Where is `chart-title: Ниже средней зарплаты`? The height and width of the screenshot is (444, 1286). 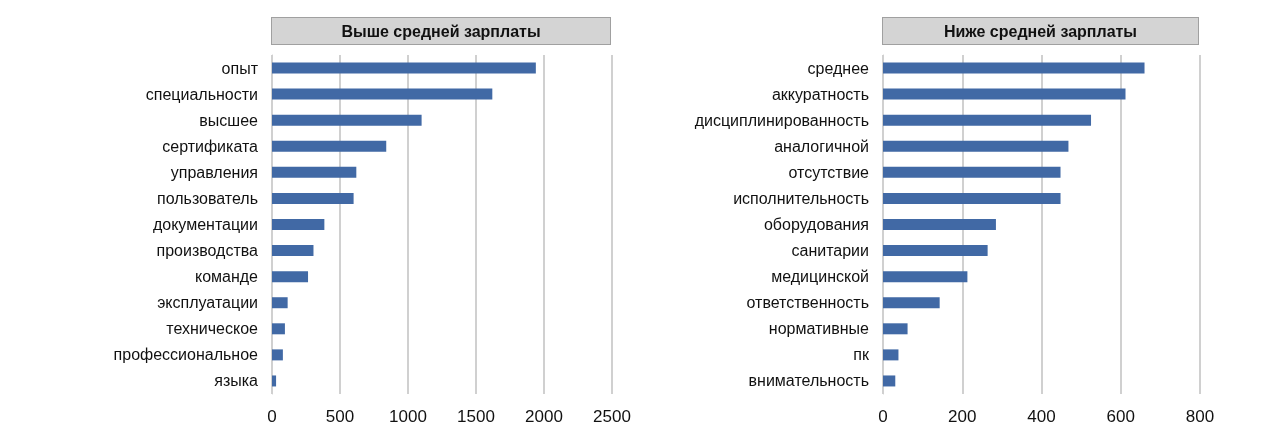
chart-title: Ниже средней зарплаты is located at coordinates (1040, 31).